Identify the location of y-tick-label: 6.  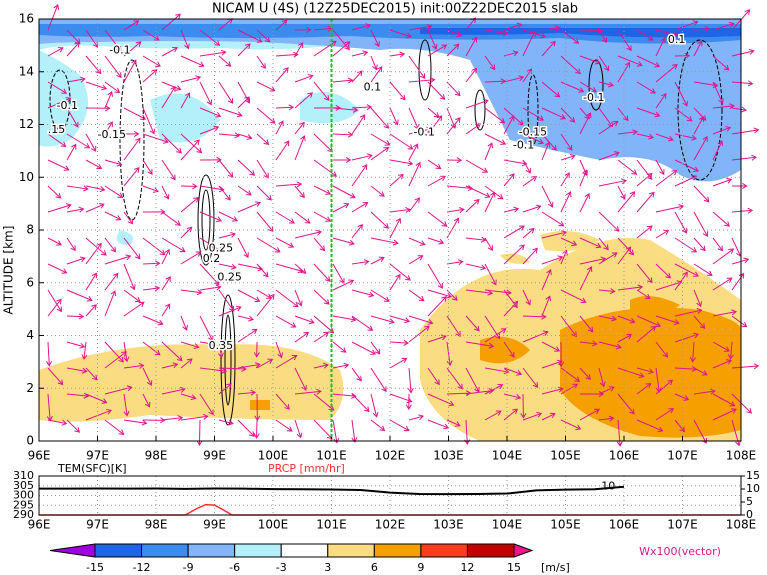
(30, 282).